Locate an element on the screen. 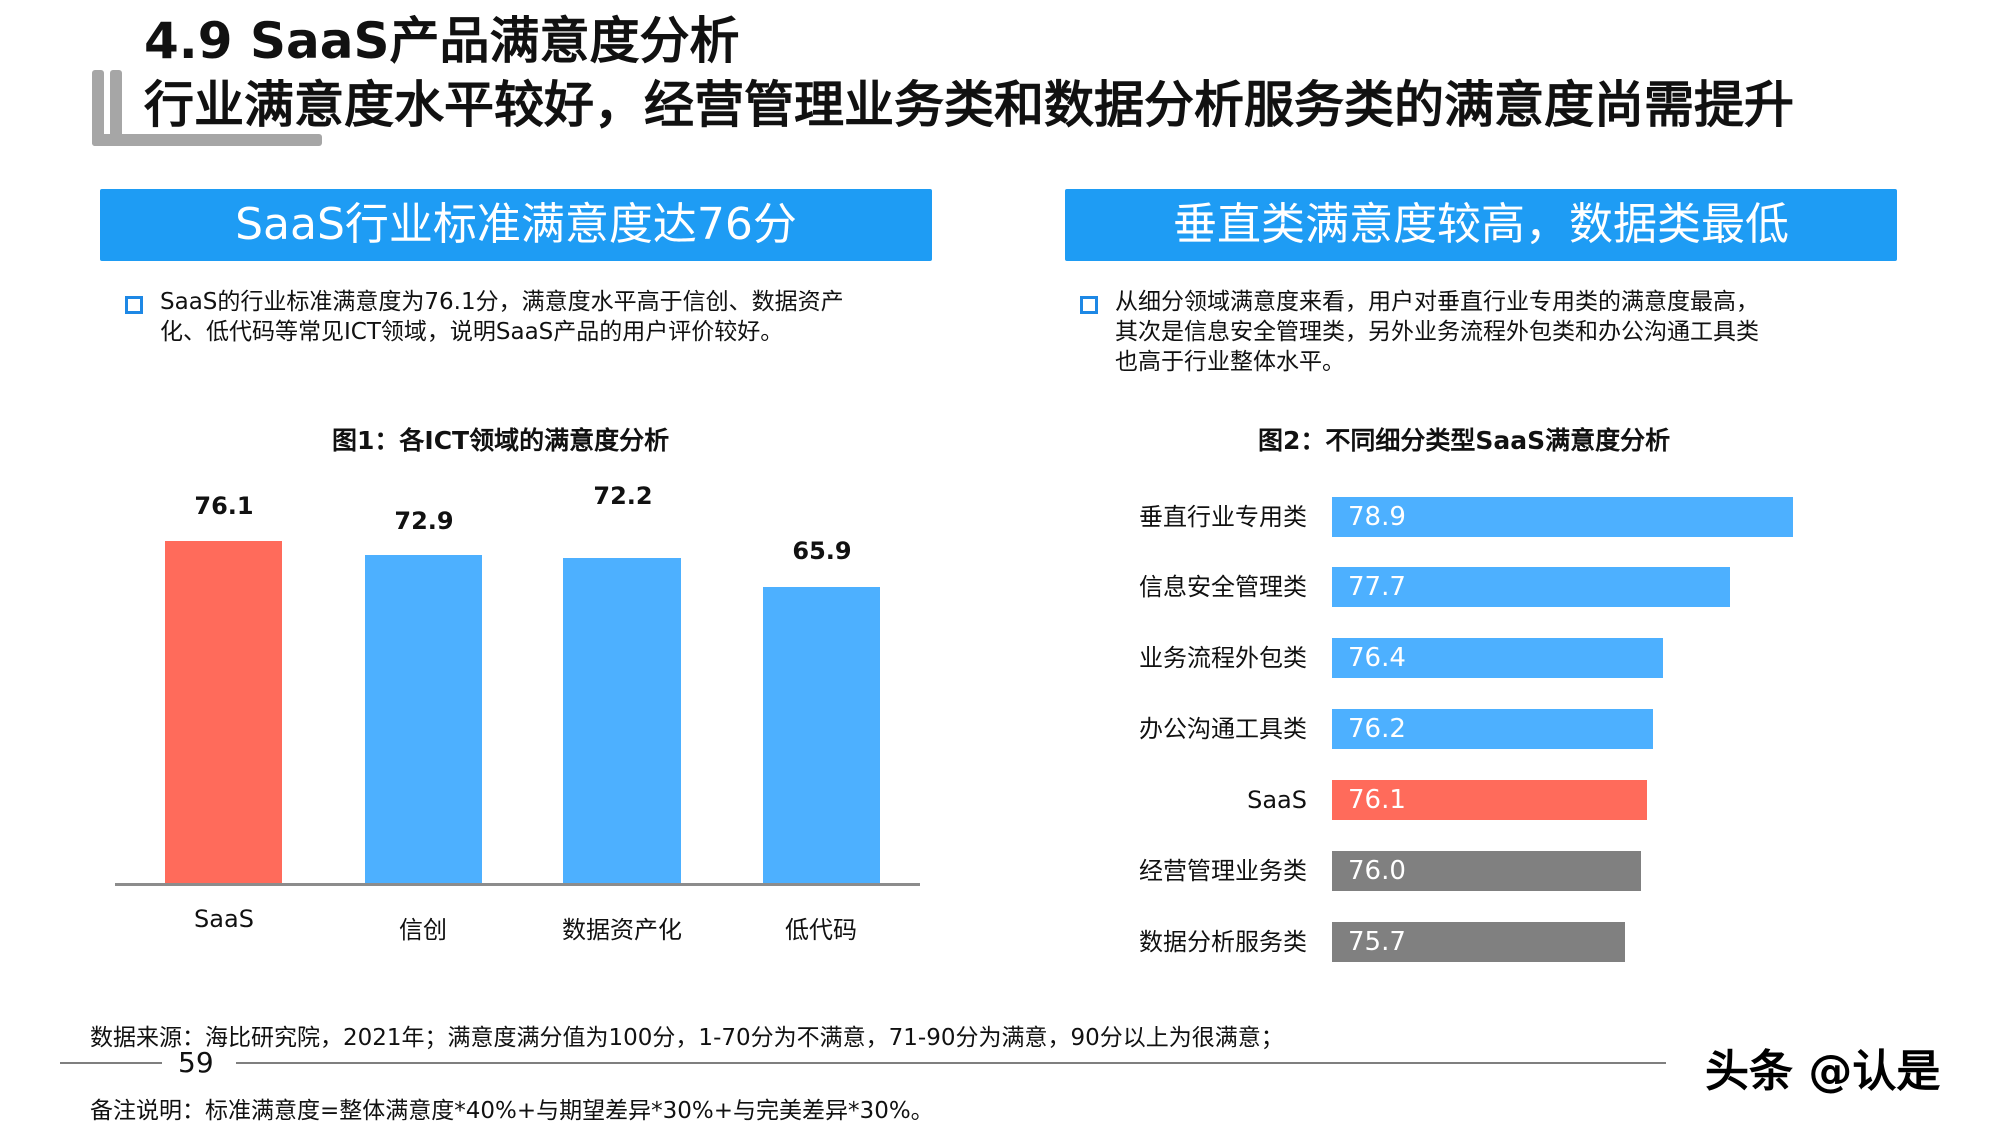  bar-value-label: 65.9 is located at coordinates (822, 551).